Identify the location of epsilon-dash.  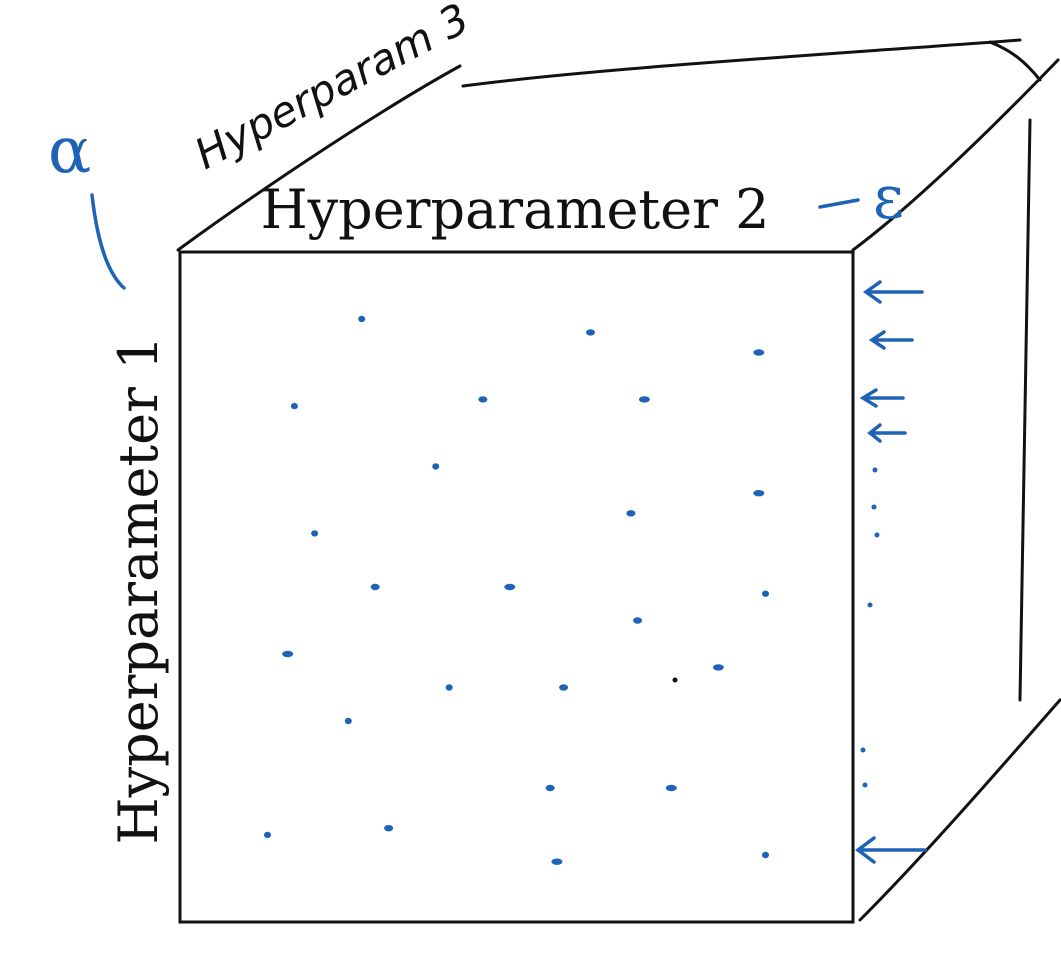
(839, 203).